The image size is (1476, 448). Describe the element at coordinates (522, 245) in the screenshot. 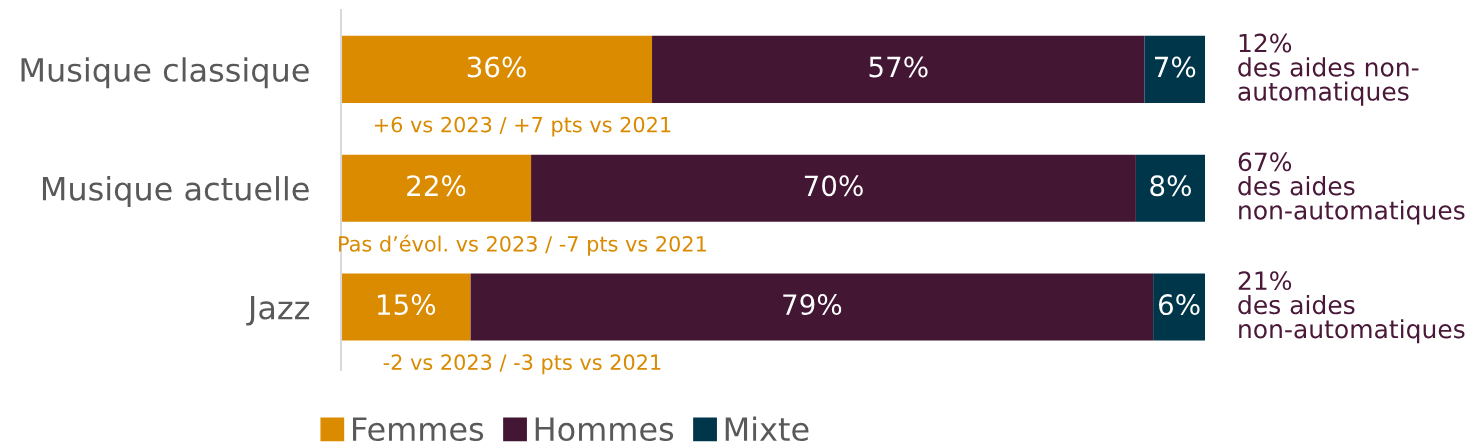

I see `annotation: Pas d’évol. vs 2023 / -7 pts vs 2021` at that location.